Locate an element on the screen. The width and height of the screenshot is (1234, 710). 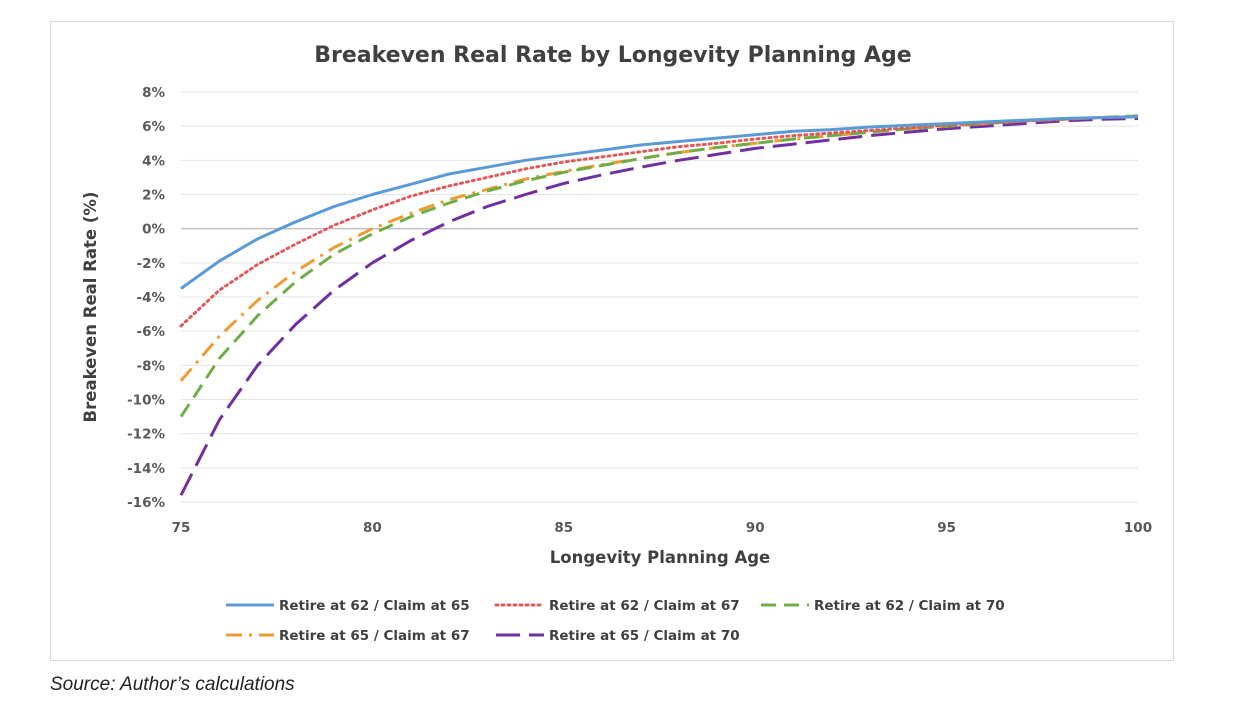
y-tick-label: 0% is located at coordinates (153, 230).